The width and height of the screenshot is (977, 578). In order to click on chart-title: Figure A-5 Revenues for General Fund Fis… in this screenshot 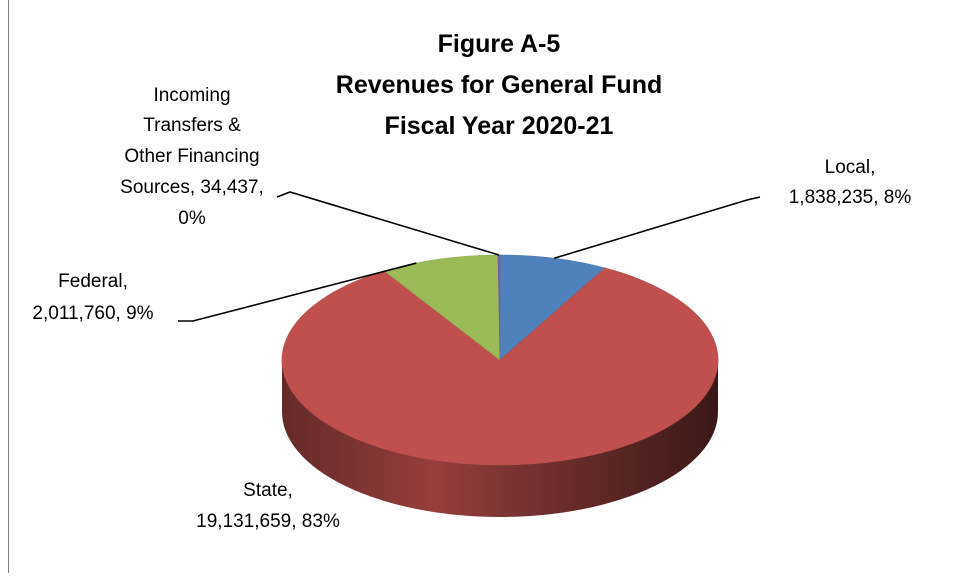, I will do `click(499, 85)`.